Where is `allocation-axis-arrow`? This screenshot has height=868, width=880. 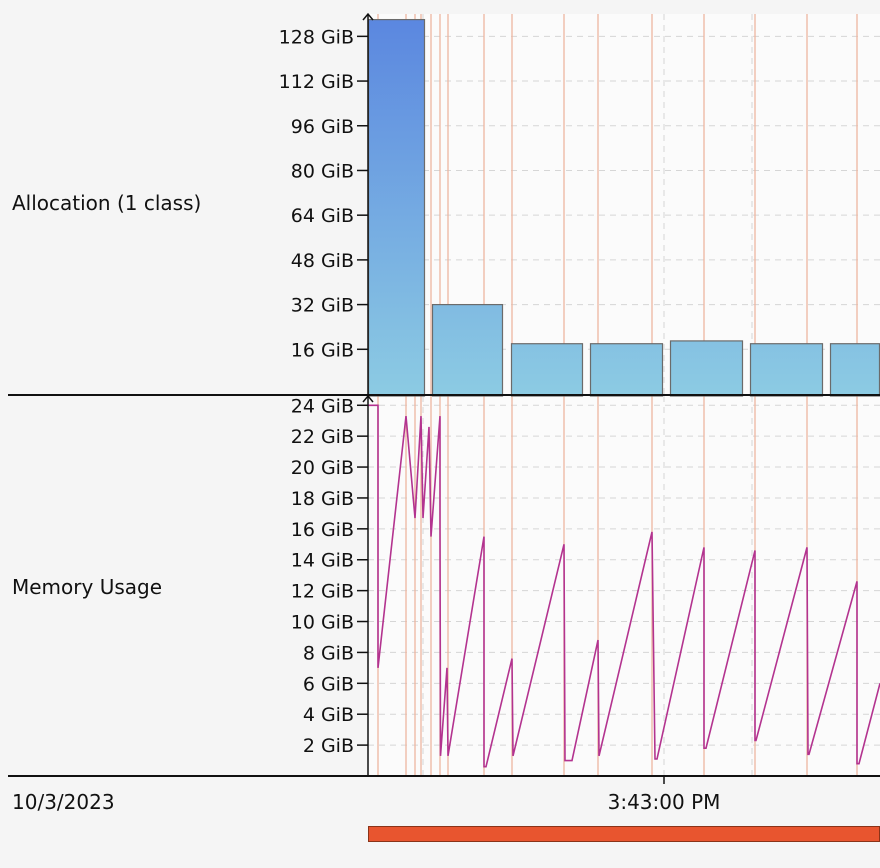 allocation-axis-arrow is located at coordinates (368, 16).